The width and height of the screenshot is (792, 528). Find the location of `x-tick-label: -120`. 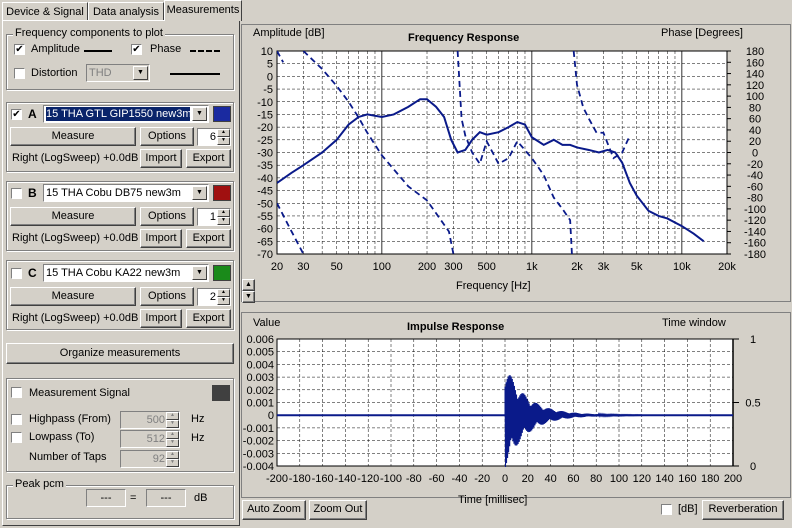

x-tick-label: -120 is located at coordinates (368, 479).